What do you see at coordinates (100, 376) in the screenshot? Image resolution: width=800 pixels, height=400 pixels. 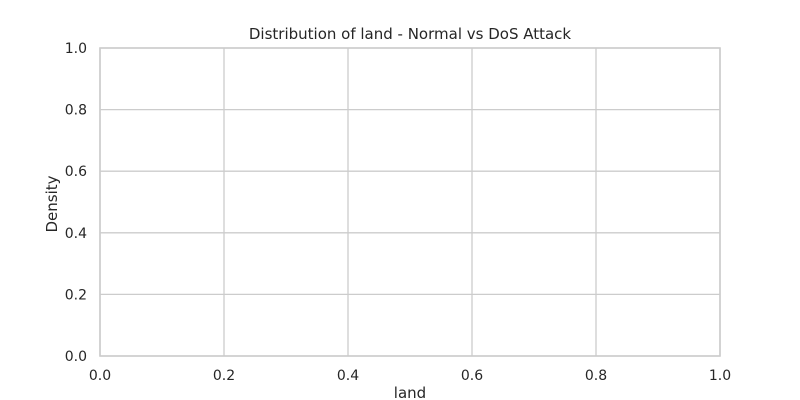 I see `x-tick-label: 0.0` at bounding box center [100, 376].